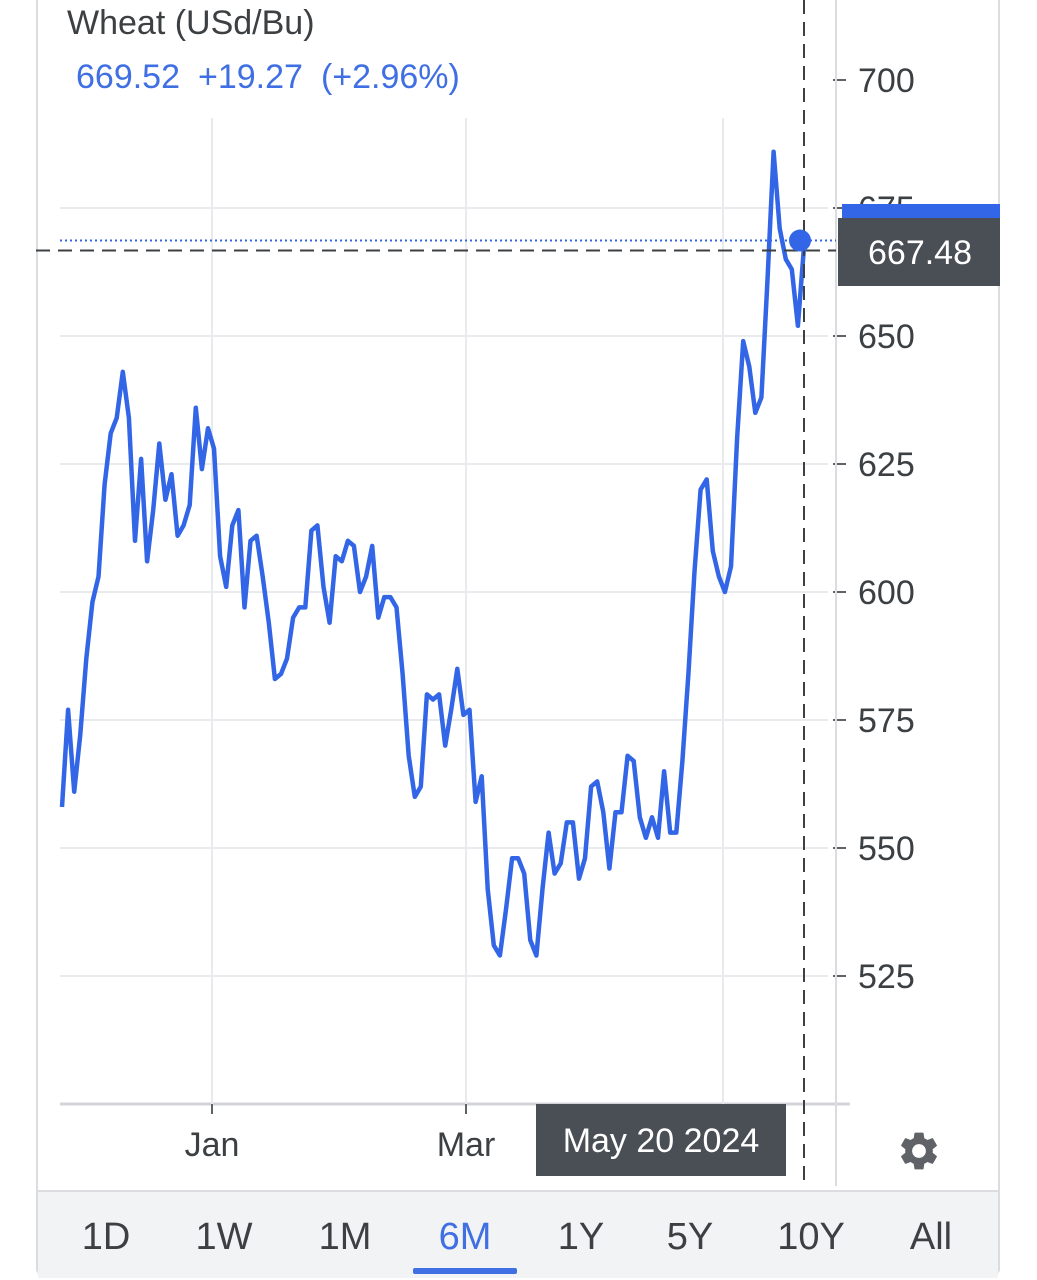 The height and width of the screenshot is (1280, 1037). Describe the element at coordinates (465, 1237) in the screenshot. I see `tab-6m: 6M` at that location.